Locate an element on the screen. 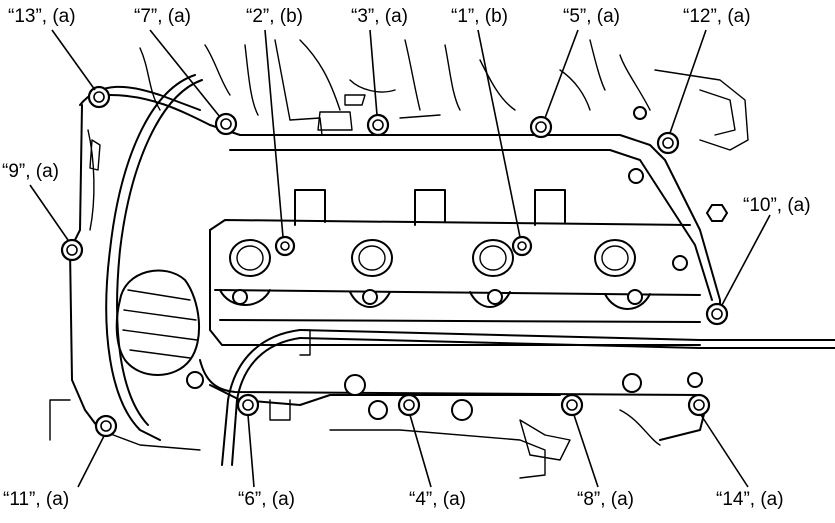 The width and height of the screenshot is (835, 523). bolt-7-icon is located at coordinates (226, 124).